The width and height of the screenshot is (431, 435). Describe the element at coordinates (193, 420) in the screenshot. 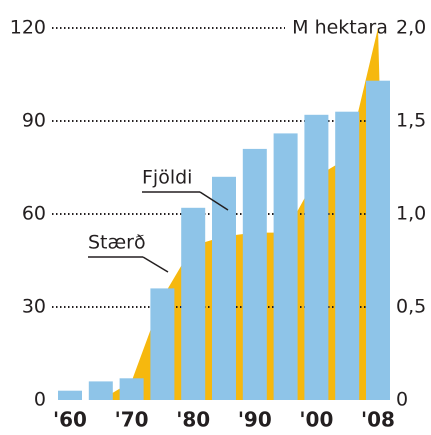

I see `x-tick-label: '80` at that location.